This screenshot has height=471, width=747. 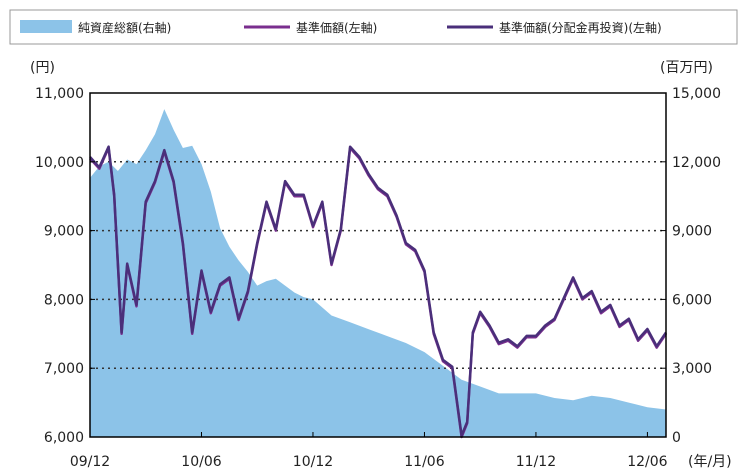 What do you see at coordinates (124, 27) in the screenshot?
I see `legend-label-net-assets: 純資産総額(右軸)` at bounding box center [124, 27].